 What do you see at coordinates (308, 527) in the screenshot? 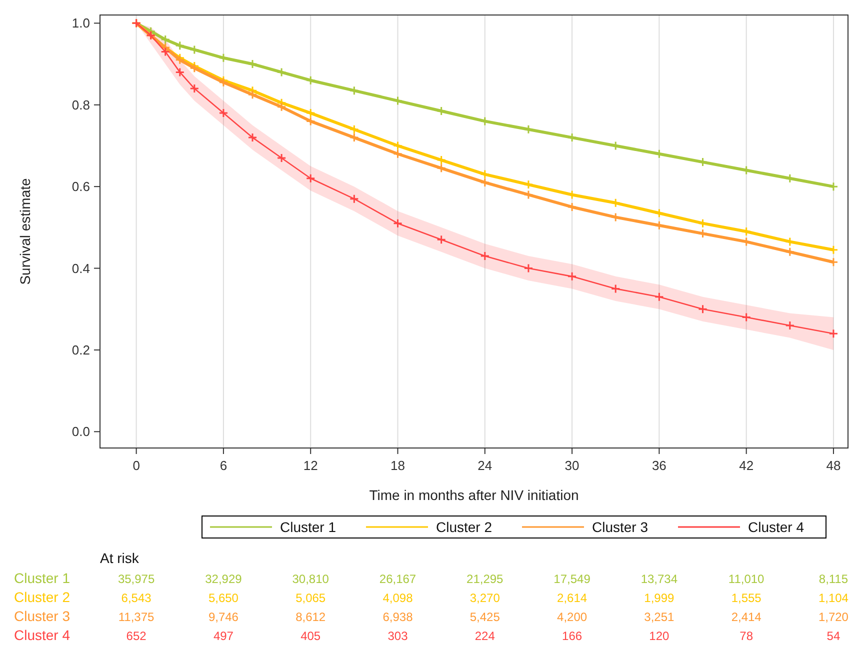
I see `legend-label: Cluster 1` at bounding box center [308, 527].